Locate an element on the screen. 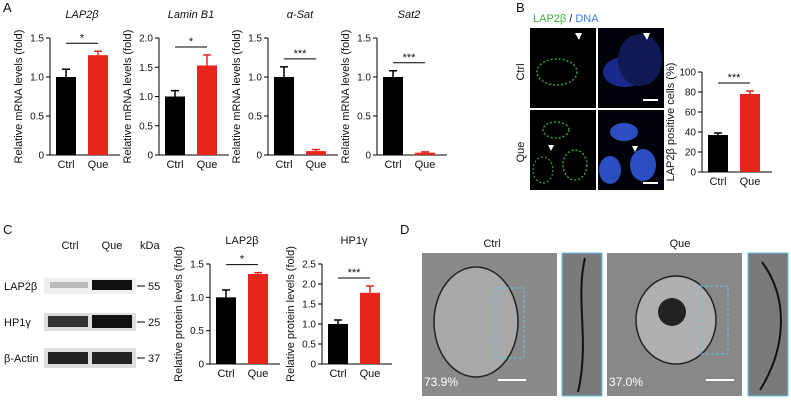 The image size is (791, 406). panel-label: A is located at coordinates (7, 7).